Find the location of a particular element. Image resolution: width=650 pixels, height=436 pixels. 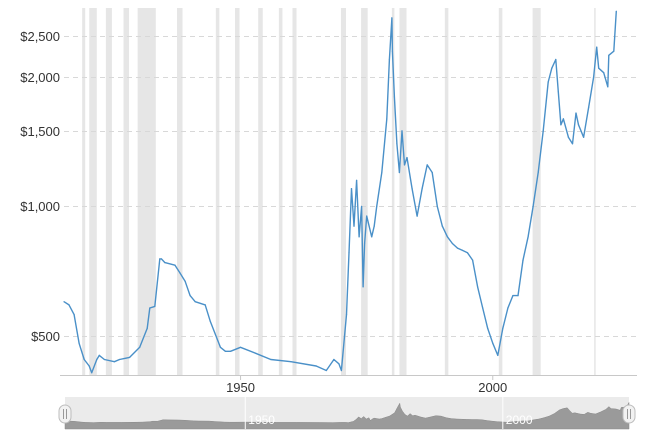

navigator-right-handle is located at coordinates (629, 414).